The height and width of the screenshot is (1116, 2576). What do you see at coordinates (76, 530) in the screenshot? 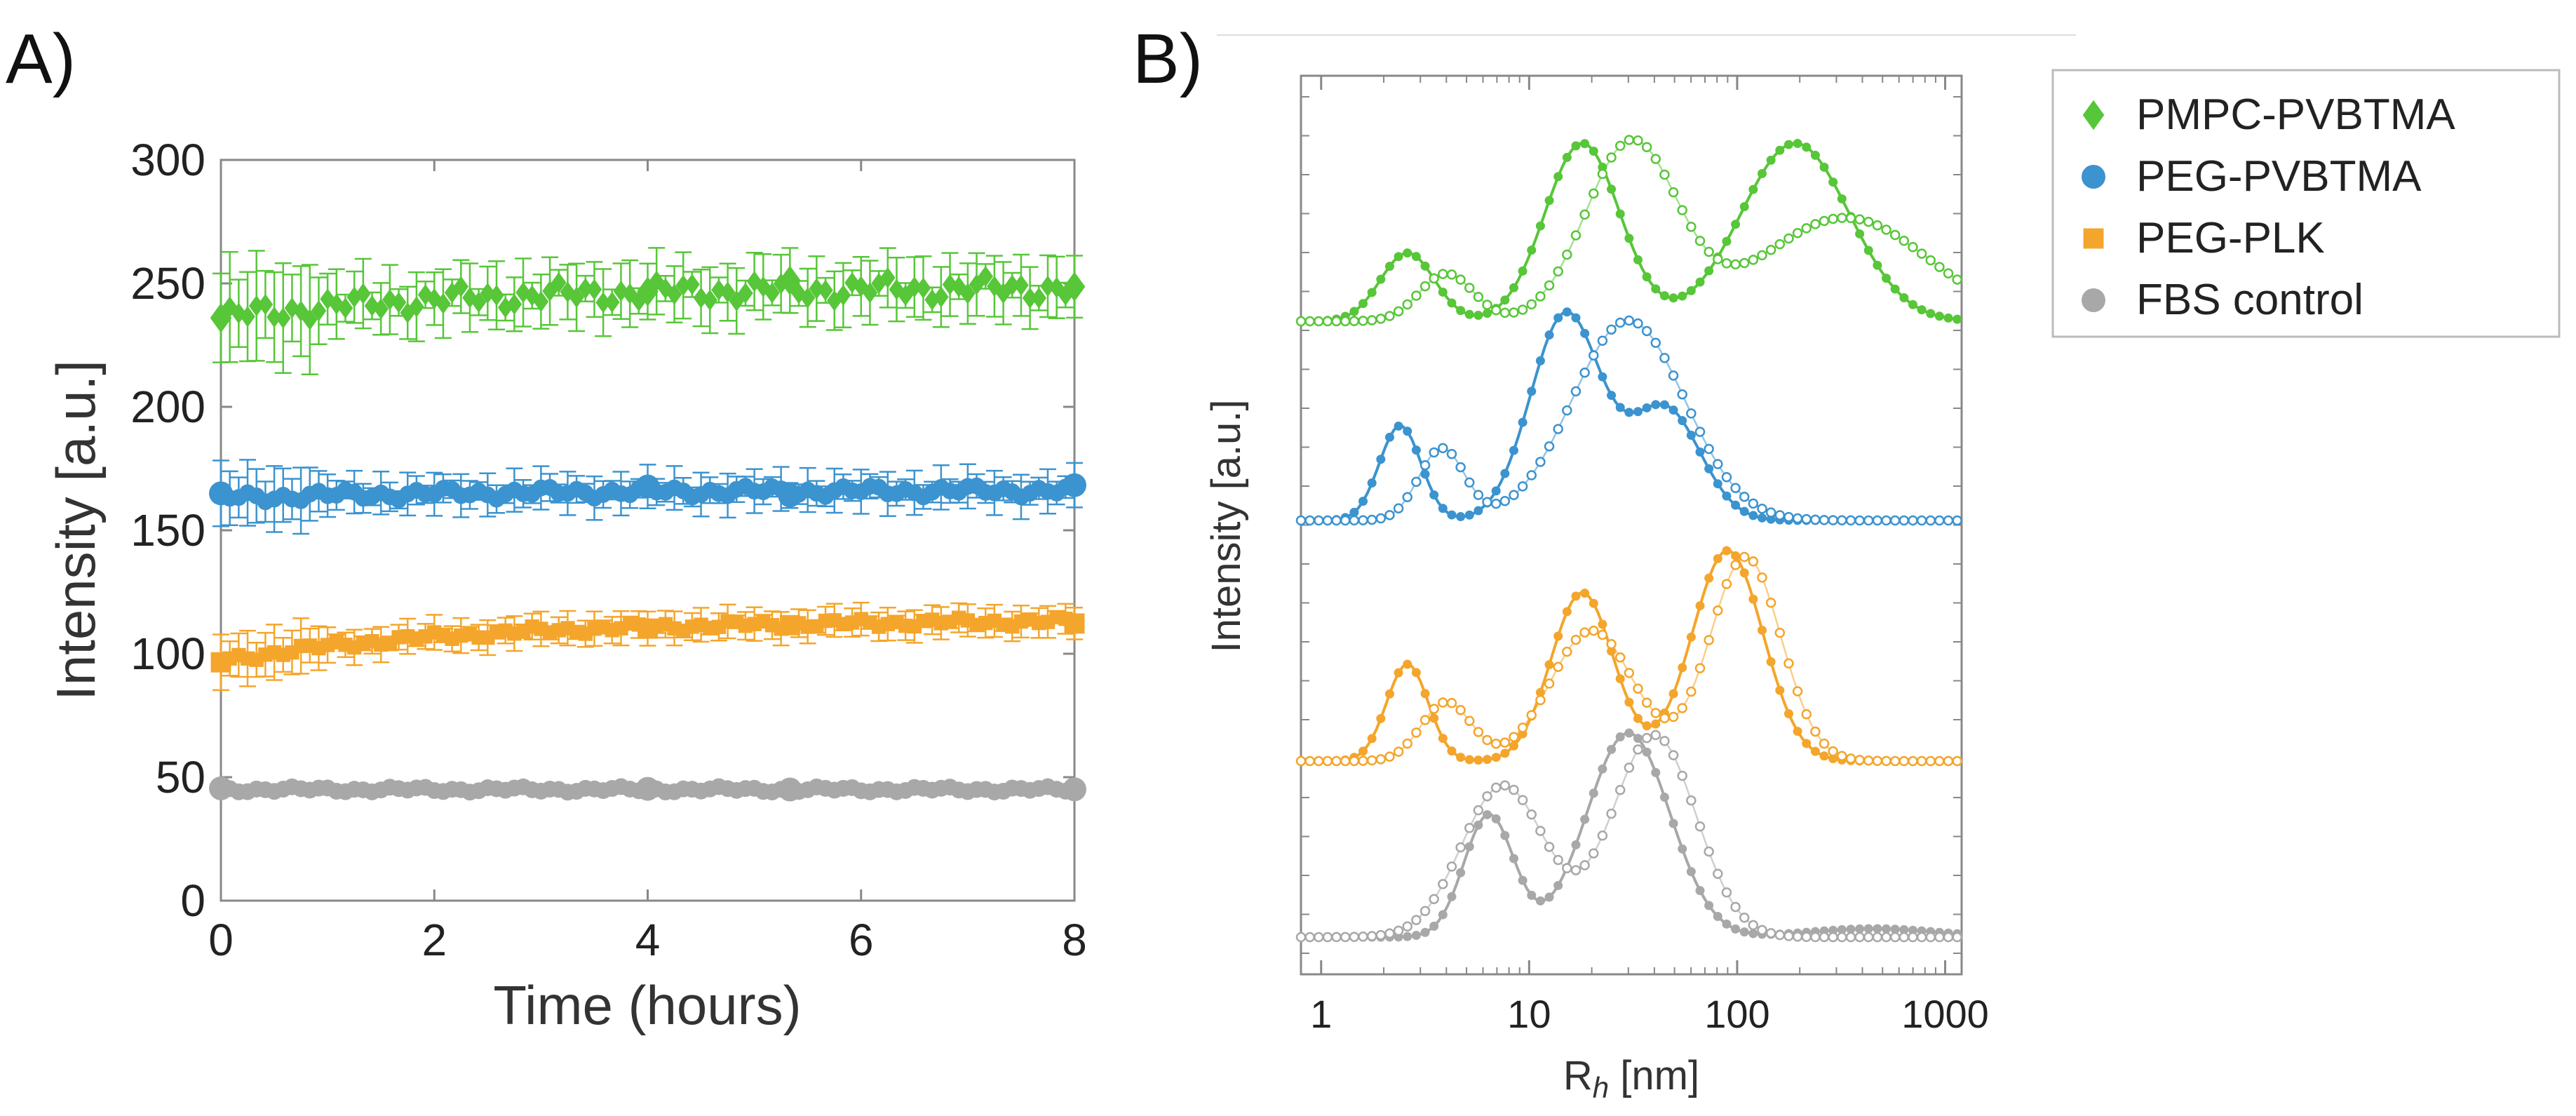
I see `panel-a-y-title: Intensity [a.u.]` at bounding box center [76, 530].